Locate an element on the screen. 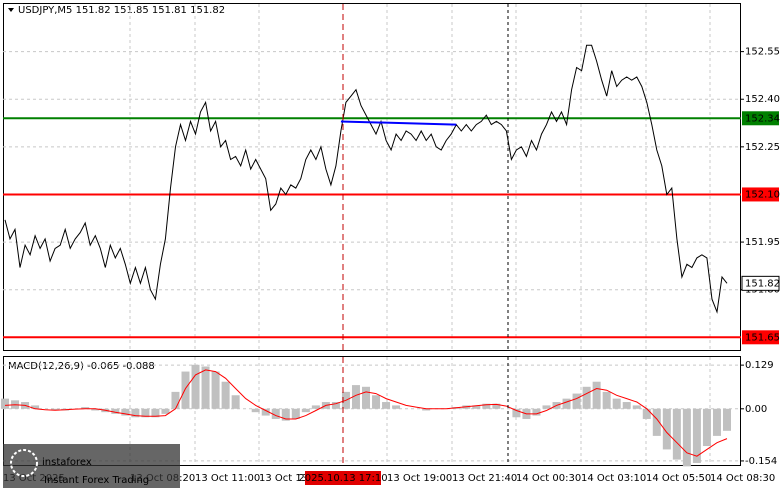 This screenshot has height=489, width=781. level-label: 151.65 is located at coordinates (762, 337).